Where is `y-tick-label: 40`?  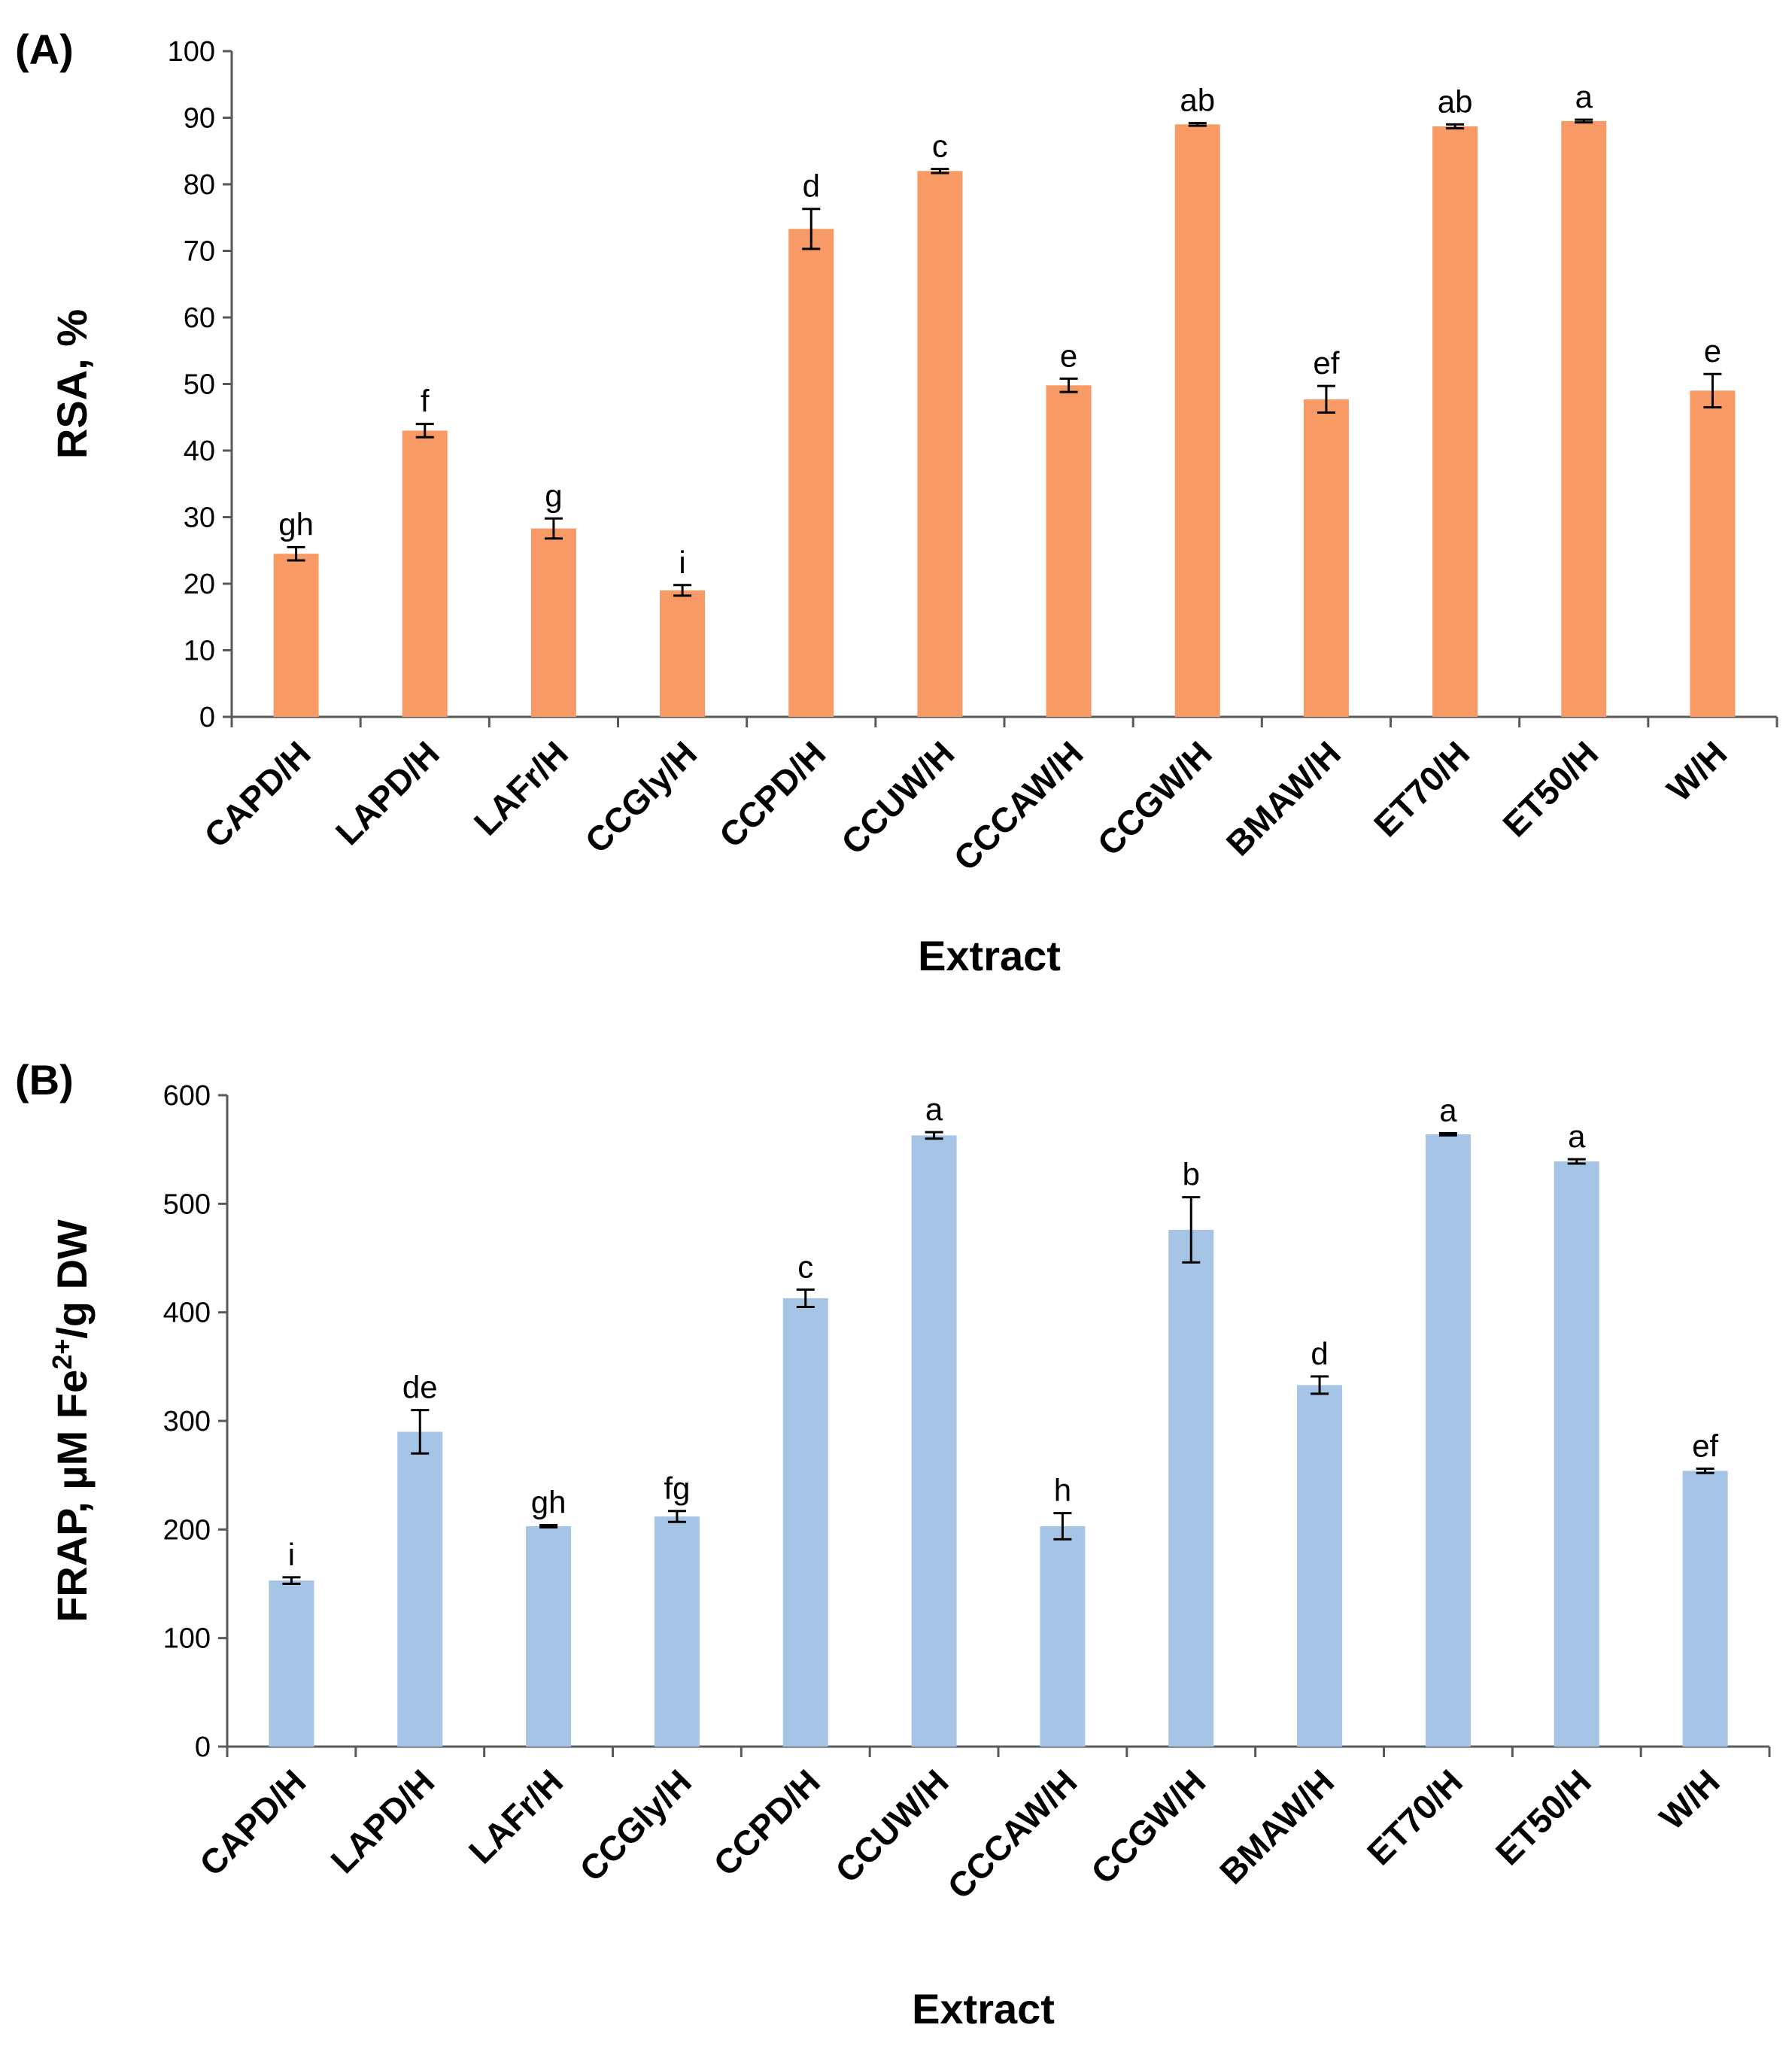
y-tick-label: 40 is located at coordinates (199, 451).